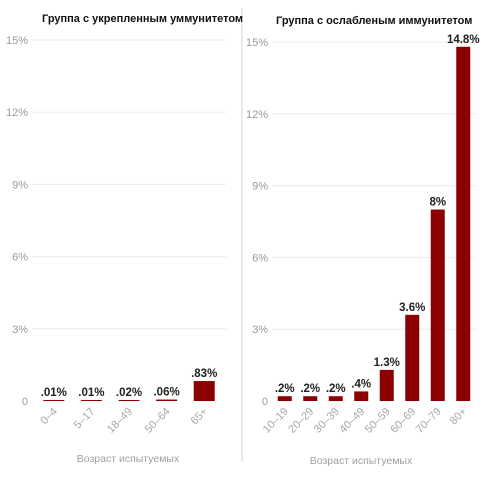  What do you see at coordinates (361, 384) in the screenshot?
I see `data-label: .4%` at bounding box center [361, 384].